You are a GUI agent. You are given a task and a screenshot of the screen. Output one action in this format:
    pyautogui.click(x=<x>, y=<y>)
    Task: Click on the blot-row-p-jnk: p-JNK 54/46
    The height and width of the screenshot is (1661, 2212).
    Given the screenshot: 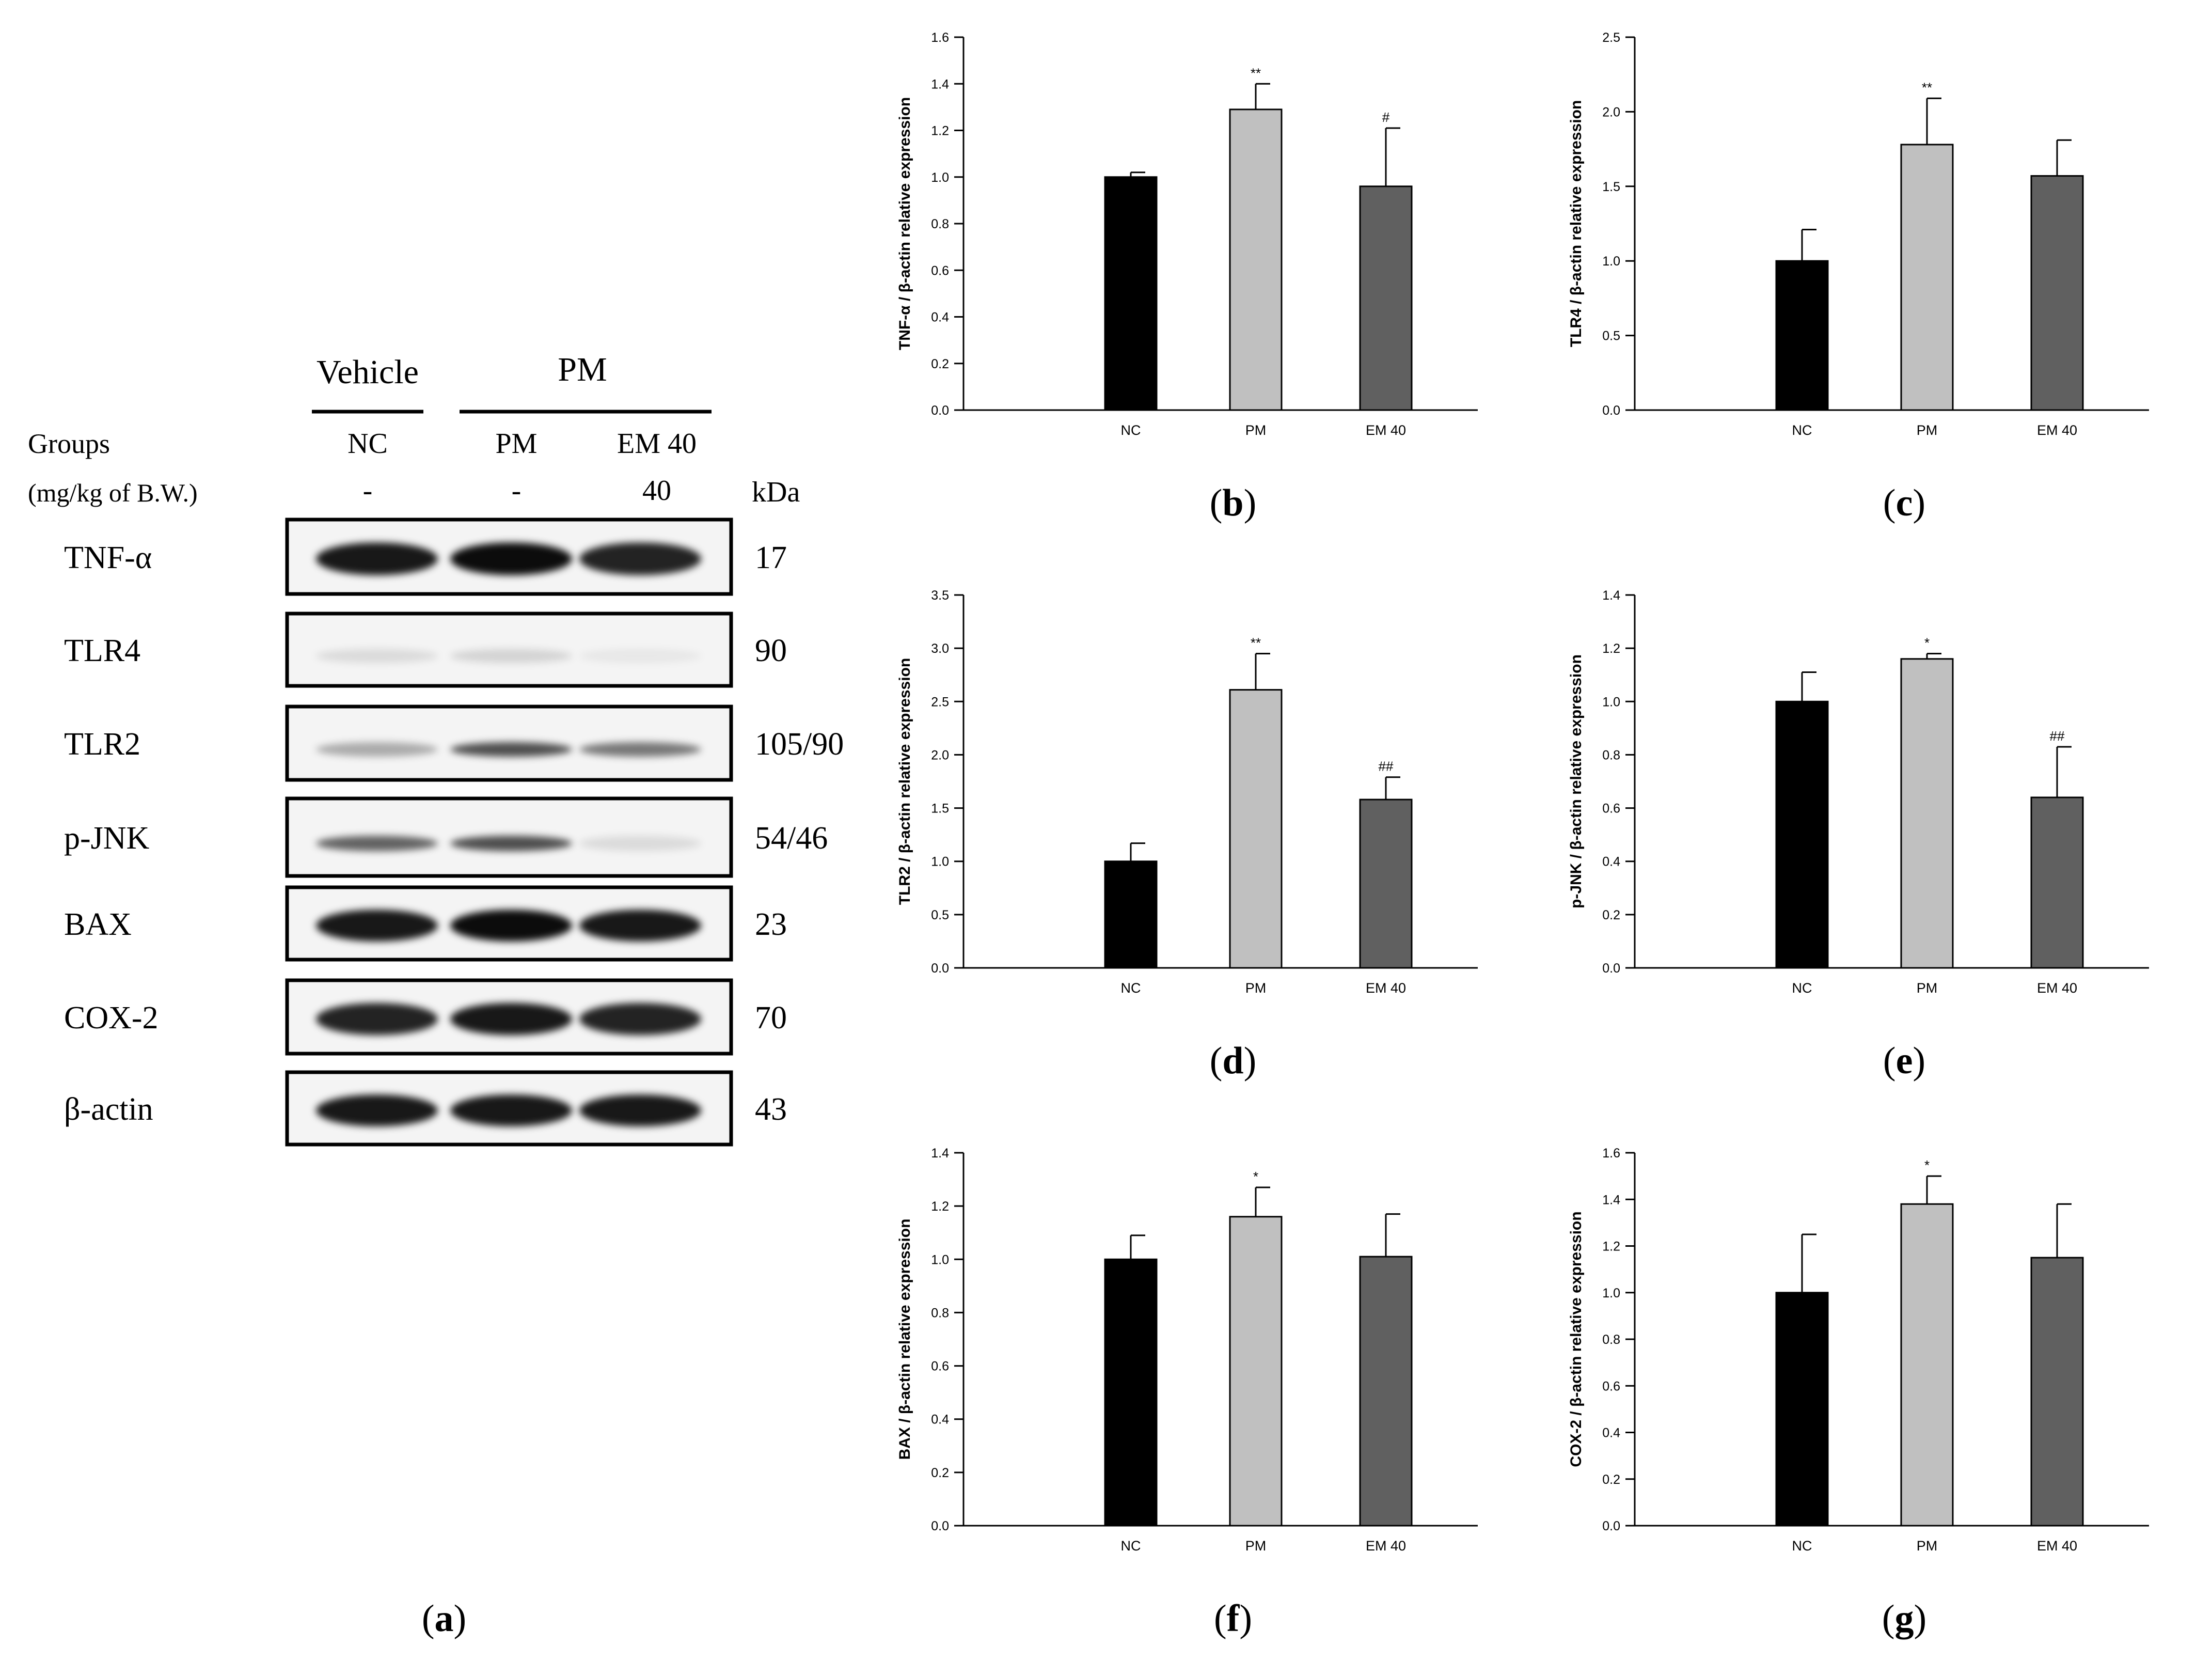 What is the action you would take?
    pyautogui.click(x=446, y=837)
    